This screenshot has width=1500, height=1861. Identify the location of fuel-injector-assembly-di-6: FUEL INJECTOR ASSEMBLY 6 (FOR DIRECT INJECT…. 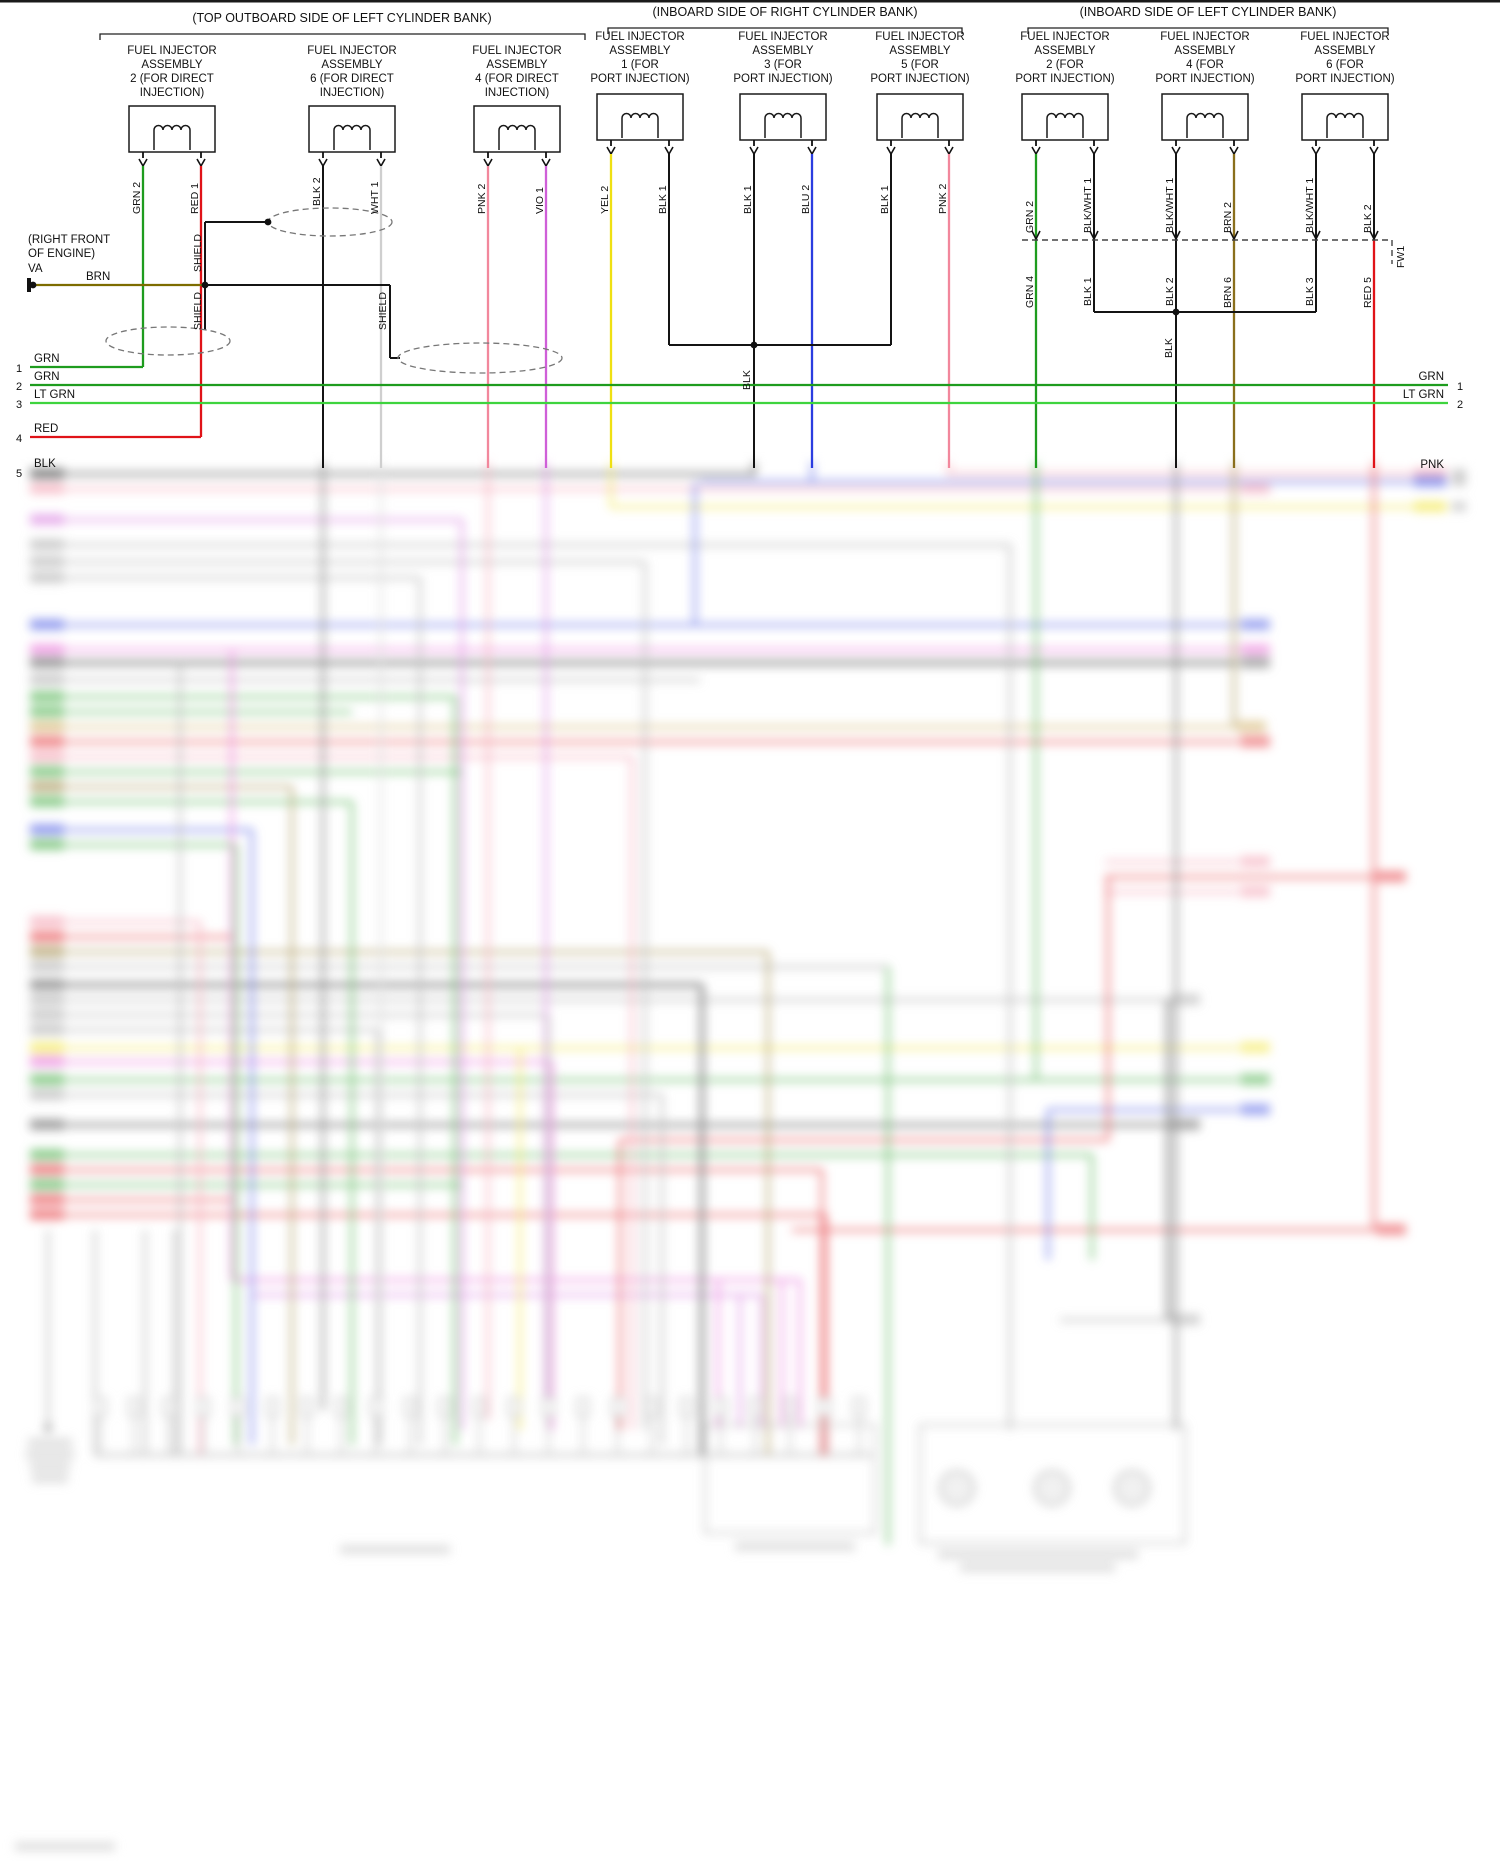
(352, 106).